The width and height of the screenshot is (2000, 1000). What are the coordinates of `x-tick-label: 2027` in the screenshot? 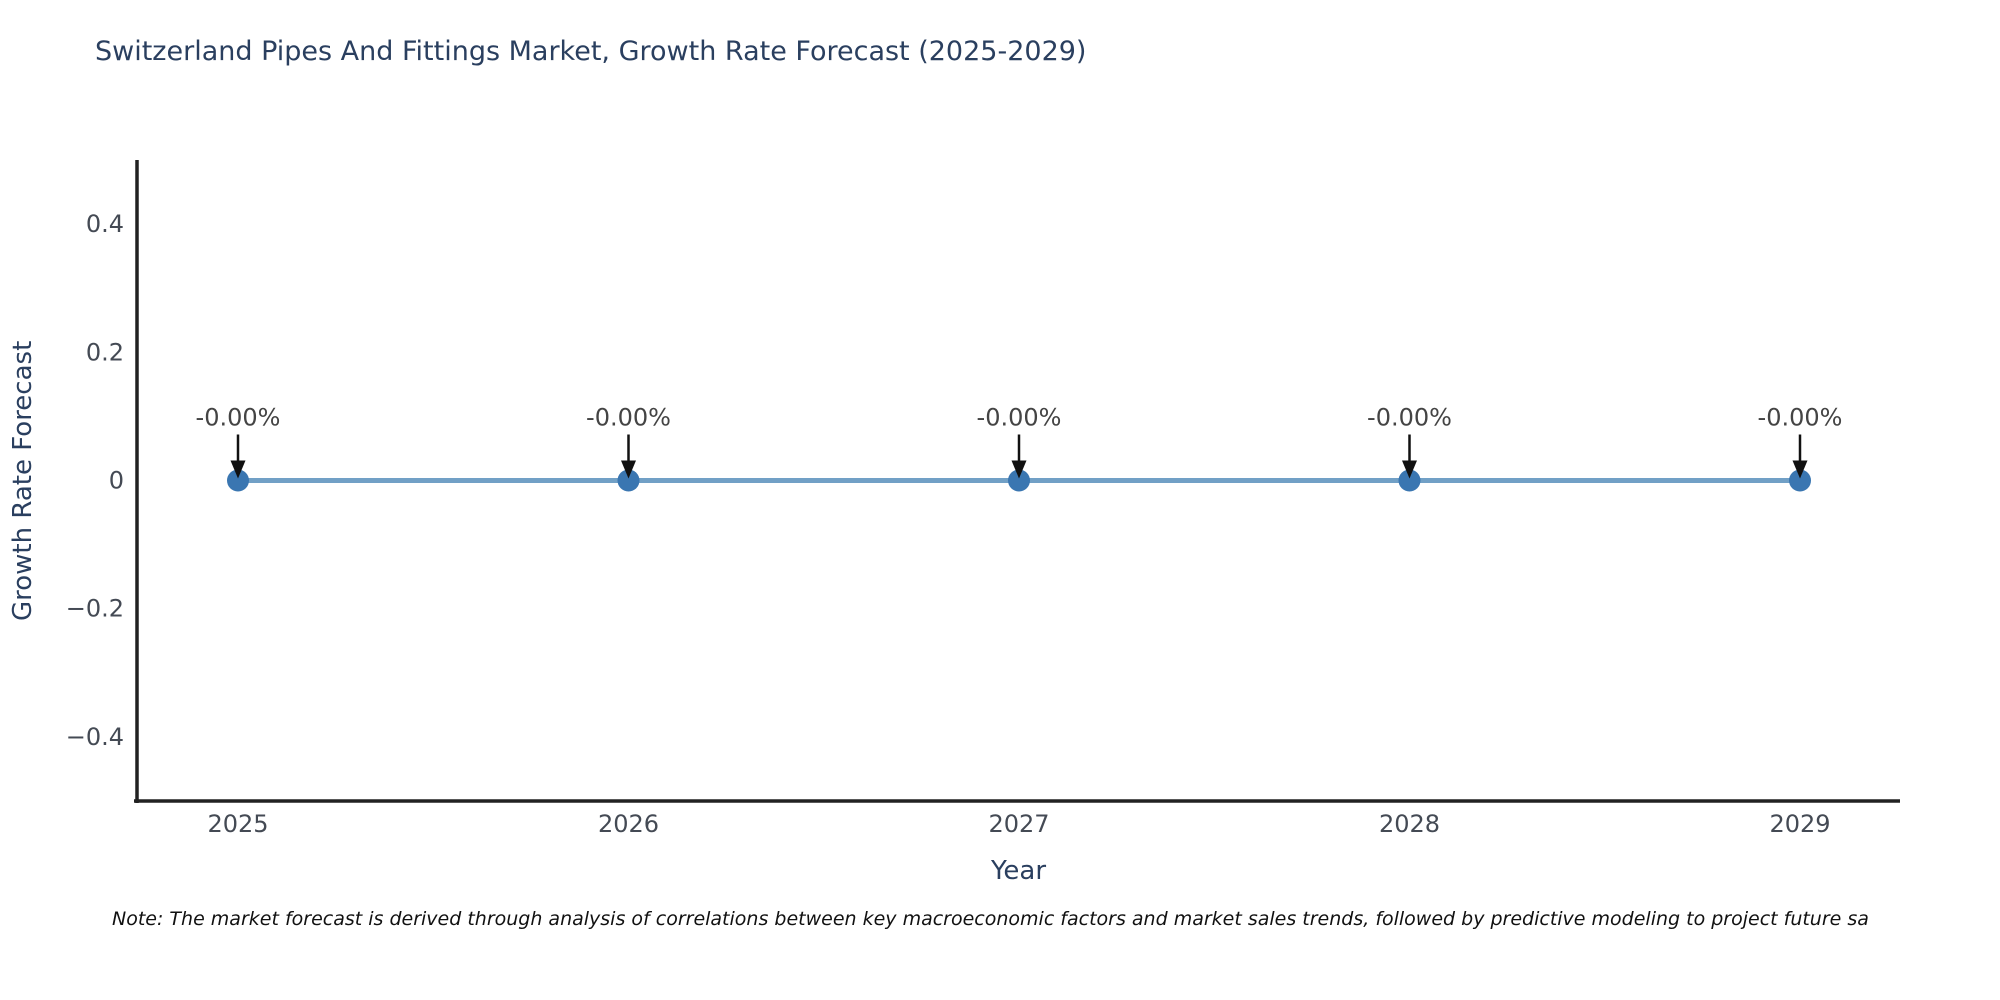 It's located at (1018, 824).